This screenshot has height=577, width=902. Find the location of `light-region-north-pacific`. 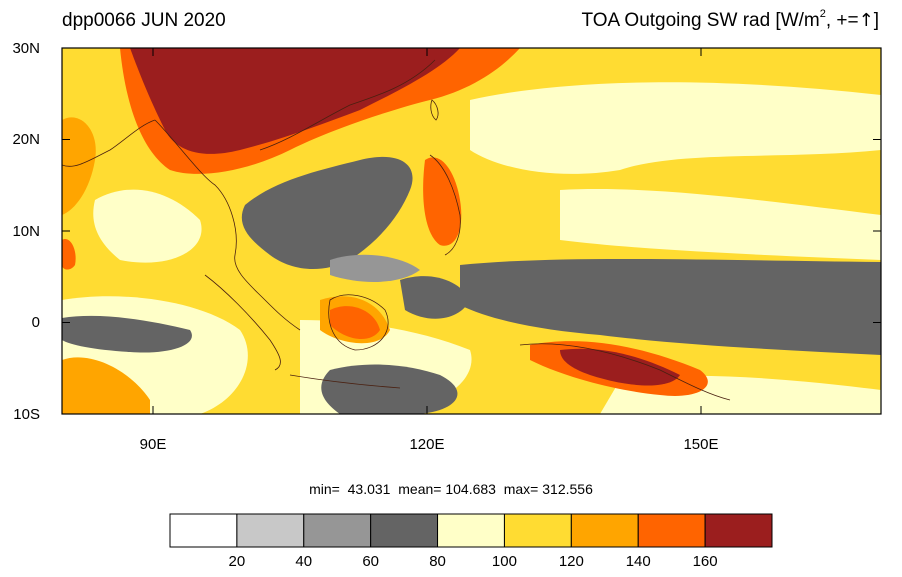

light-region-north-pacific is located at coordinates (675, 128).